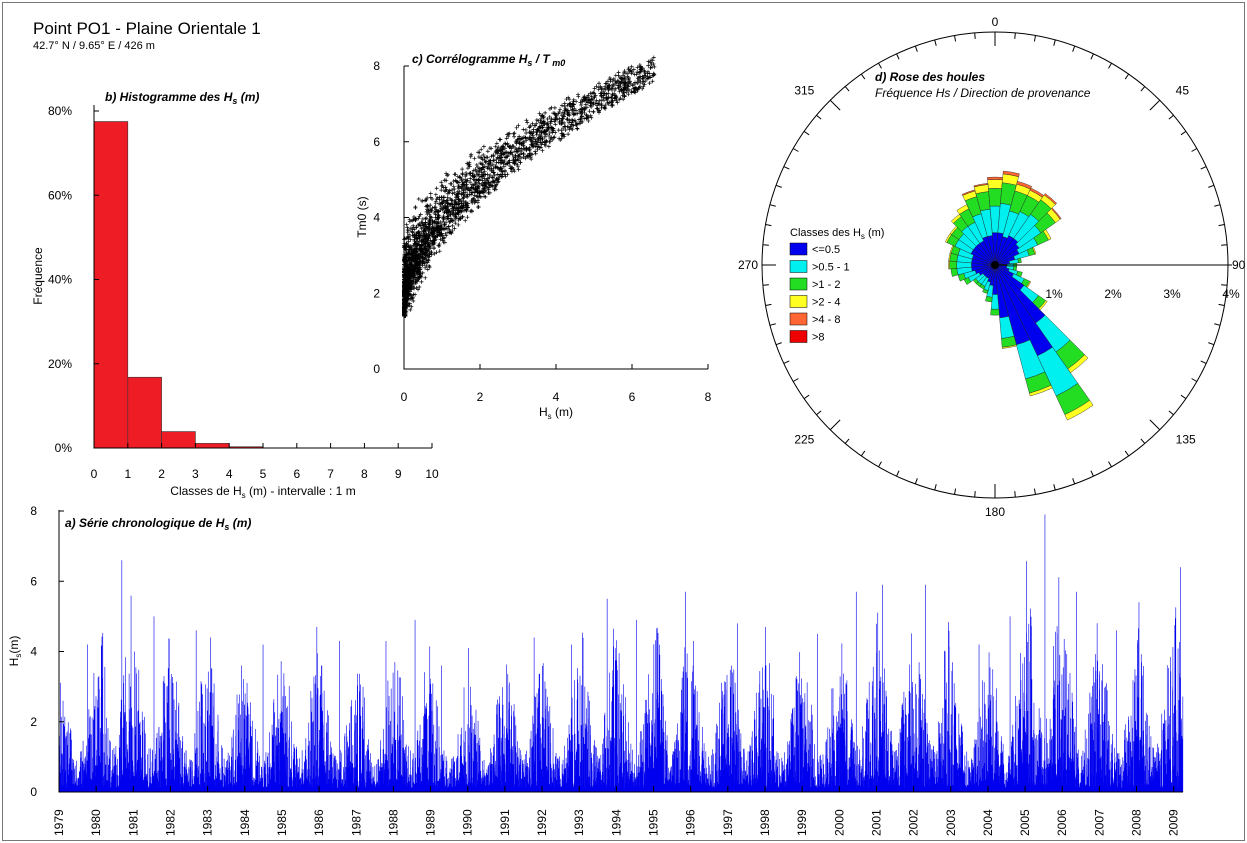 Image resolution: width=1247 pixels, height=843 pixels. Describe the element at coordinates (33, 652) in the screenshot. I see `time-series-y-tick-label: 4` at that location.